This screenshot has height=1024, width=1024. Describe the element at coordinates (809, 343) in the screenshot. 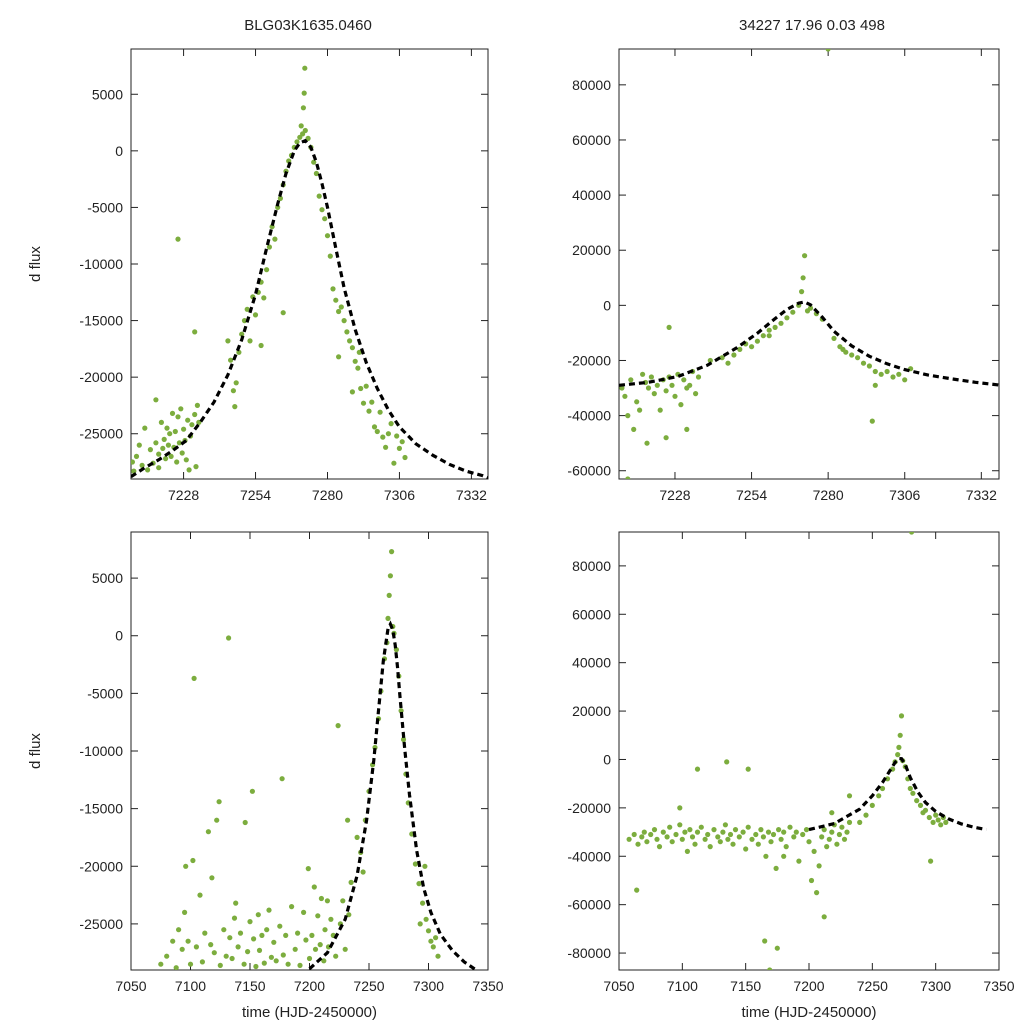

I see `model-curve` at that location.